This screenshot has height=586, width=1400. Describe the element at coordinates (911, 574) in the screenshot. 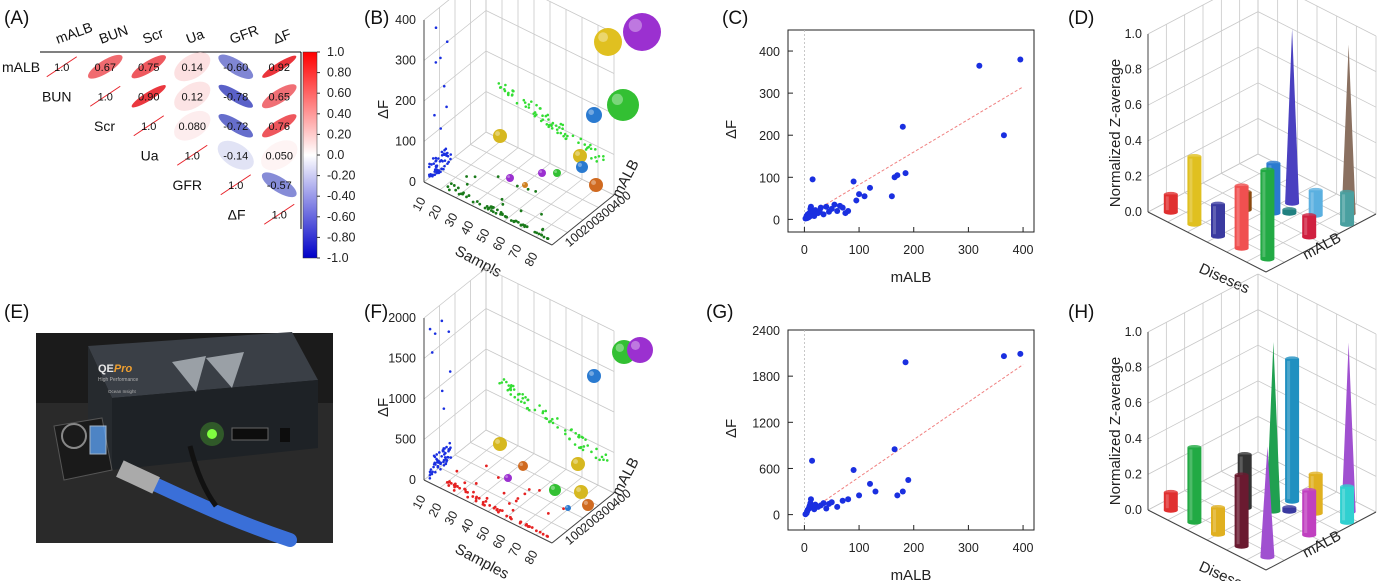

I see `x-axis-label: mALB` at that location.